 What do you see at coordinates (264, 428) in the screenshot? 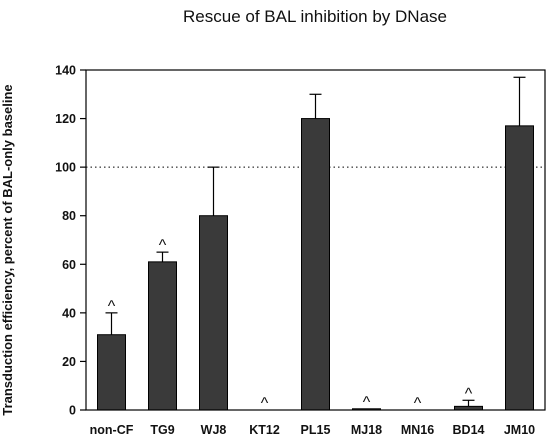
I see `x-tick-label: KT12` at bounding box center [264, 428].